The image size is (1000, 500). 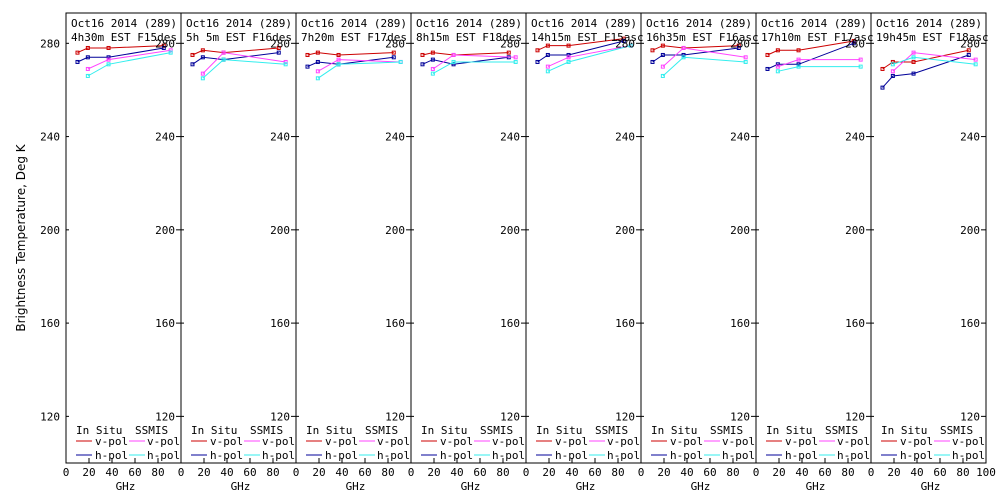 I want to click on y-tick-label-left: 200, so click(x=50, y=230).